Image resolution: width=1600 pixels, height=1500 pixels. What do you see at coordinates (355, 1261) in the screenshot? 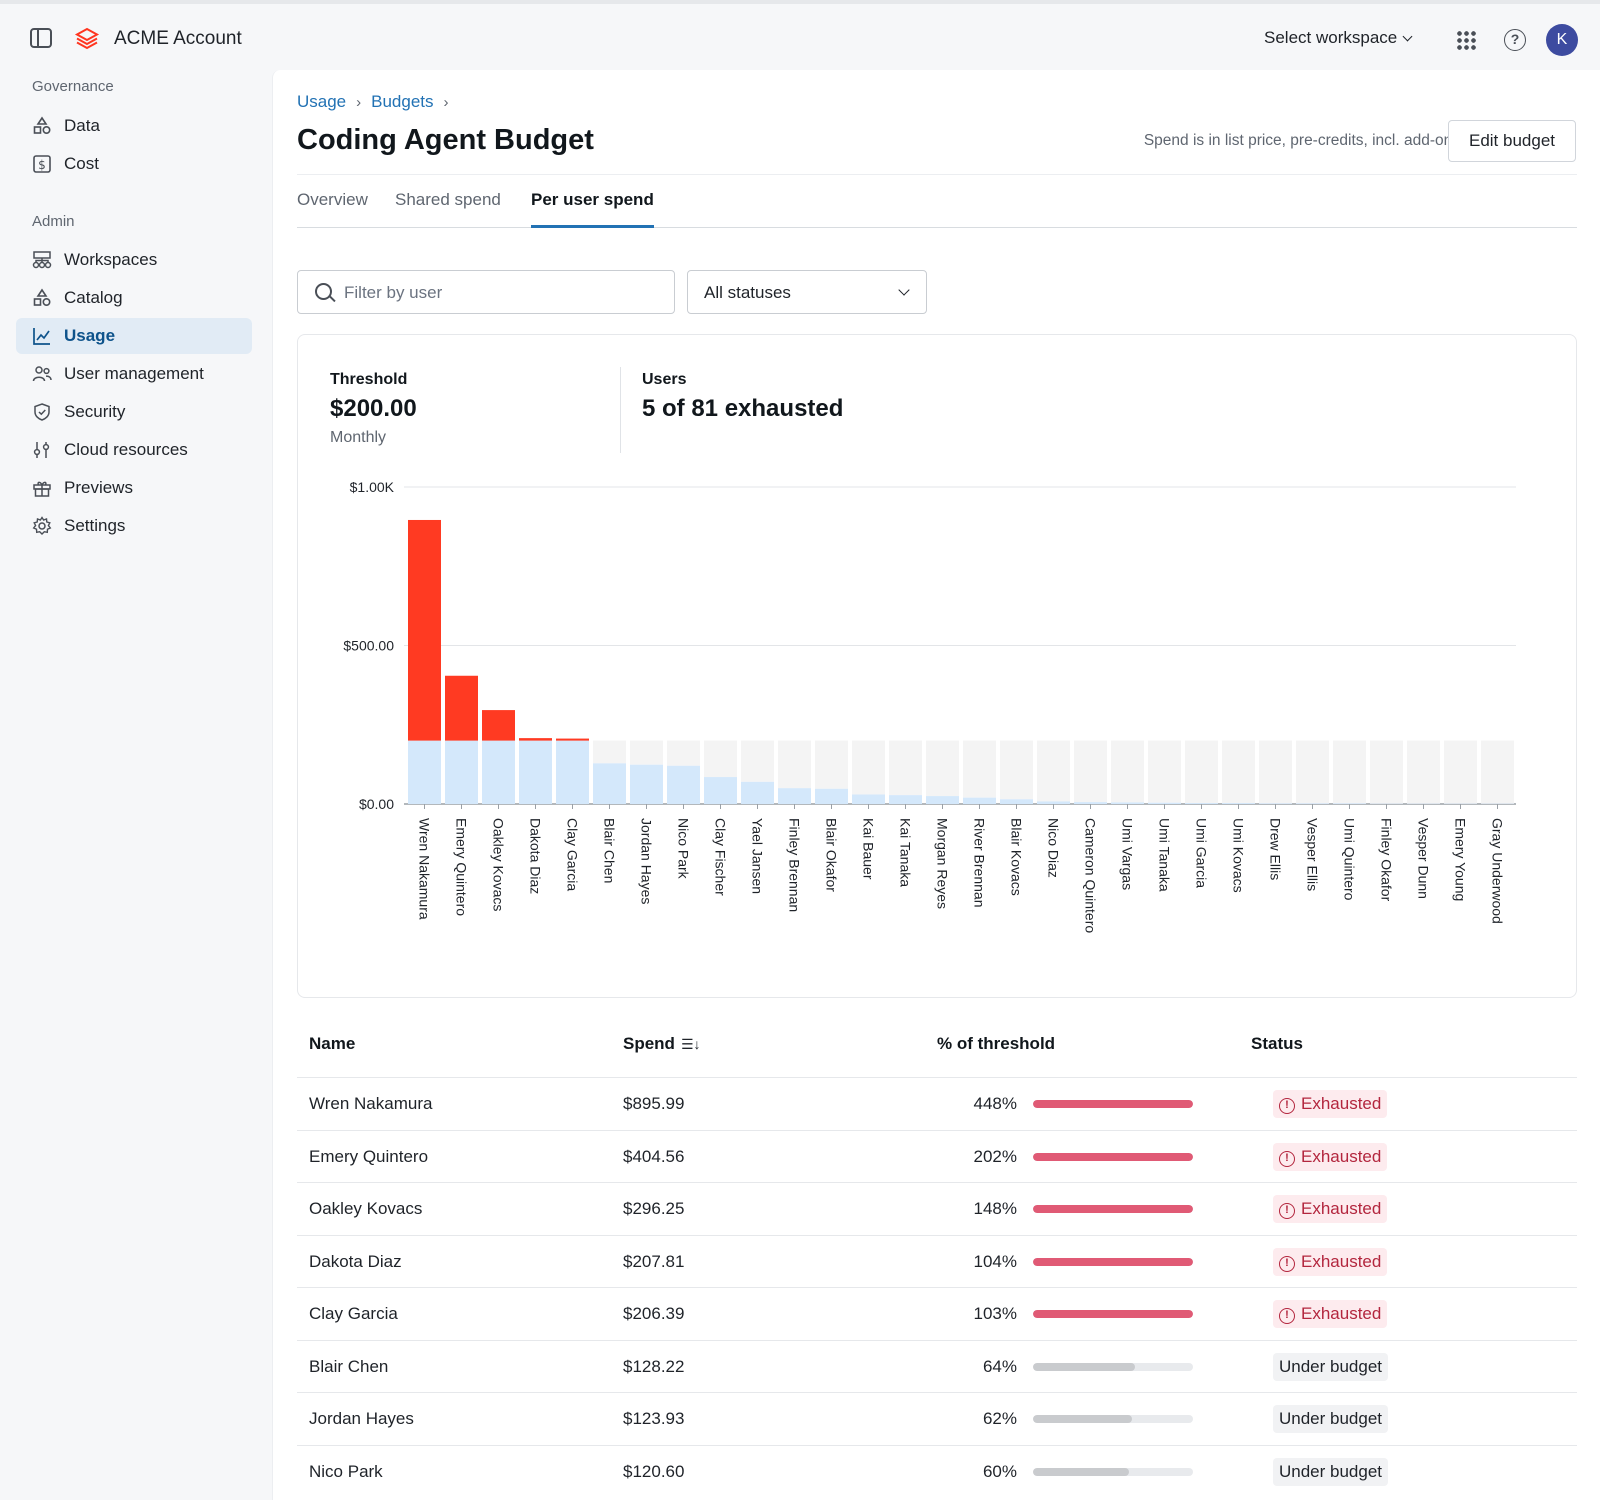
I see `row-name: Dakota Diaz` at bounding box center [355, 1261].